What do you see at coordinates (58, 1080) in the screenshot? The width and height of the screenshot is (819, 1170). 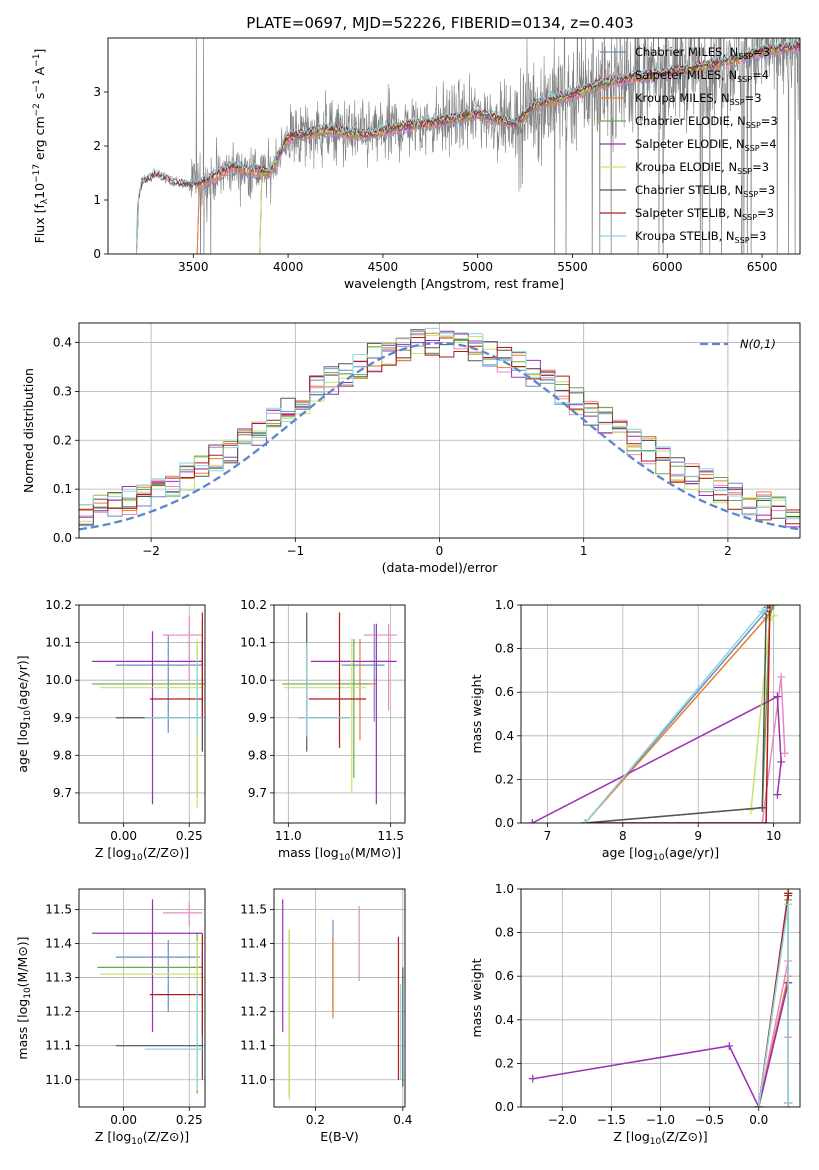 I see `y-tick-label: 11.0` at bounding box center [58, 1080].